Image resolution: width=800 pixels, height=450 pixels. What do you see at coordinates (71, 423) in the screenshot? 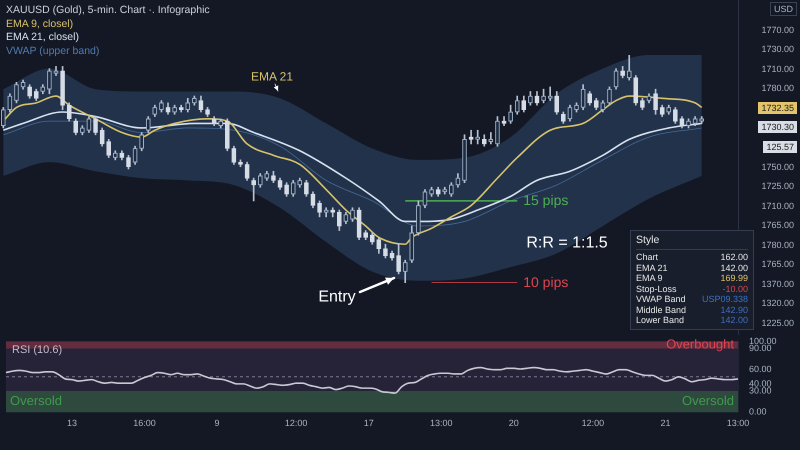
I see `x-tick-label: 13` at bounding box center [71, 423].